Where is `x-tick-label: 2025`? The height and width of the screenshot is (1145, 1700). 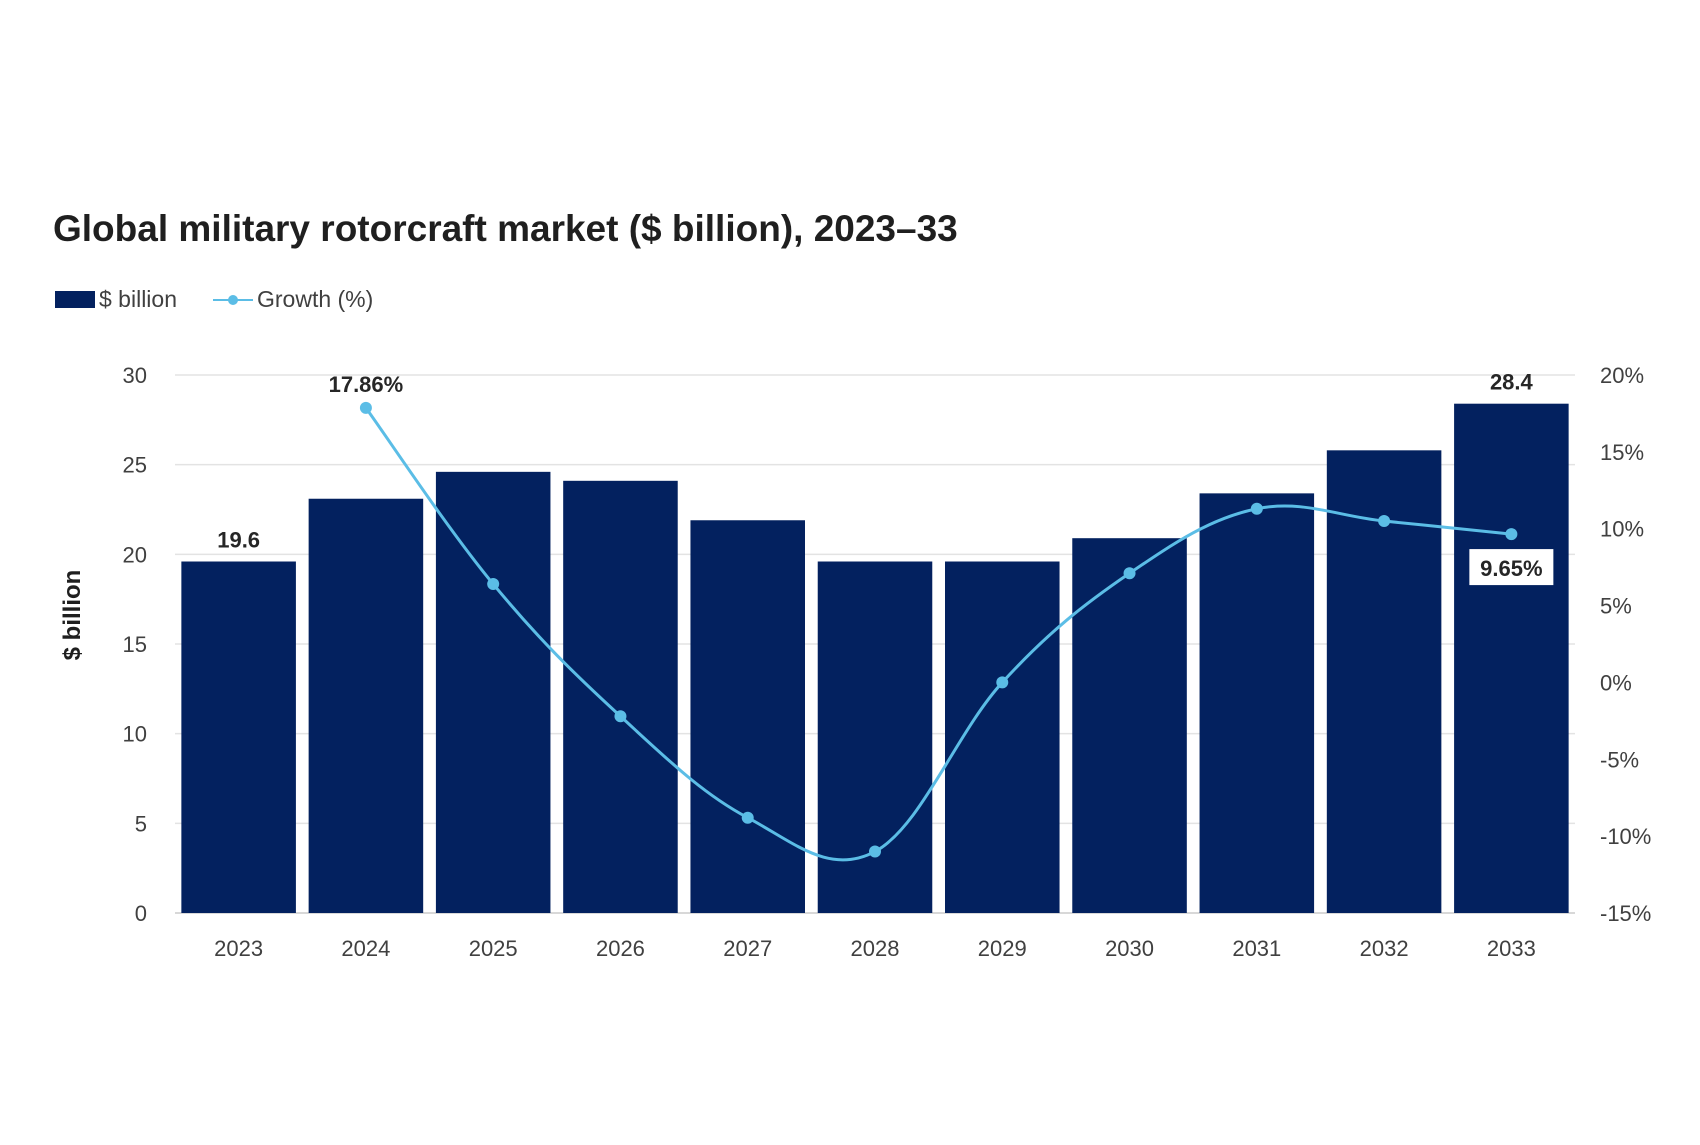
x-tick-label: 2025 is located at coordinates (493, 948).